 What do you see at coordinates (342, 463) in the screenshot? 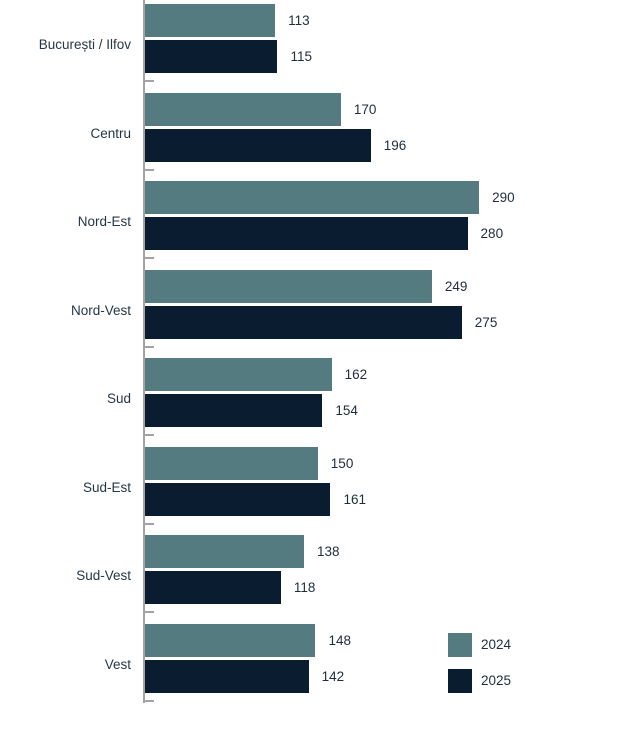
I see `value-label: 150` at bounding box center [342, 463].